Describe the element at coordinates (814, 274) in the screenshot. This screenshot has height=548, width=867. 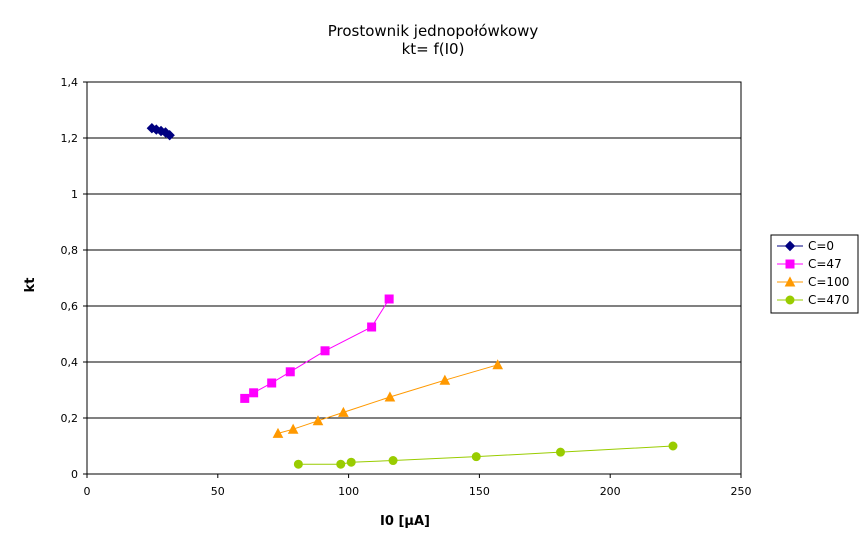
I see `legend: C=0 C=47 C=100 C=470` at that location.